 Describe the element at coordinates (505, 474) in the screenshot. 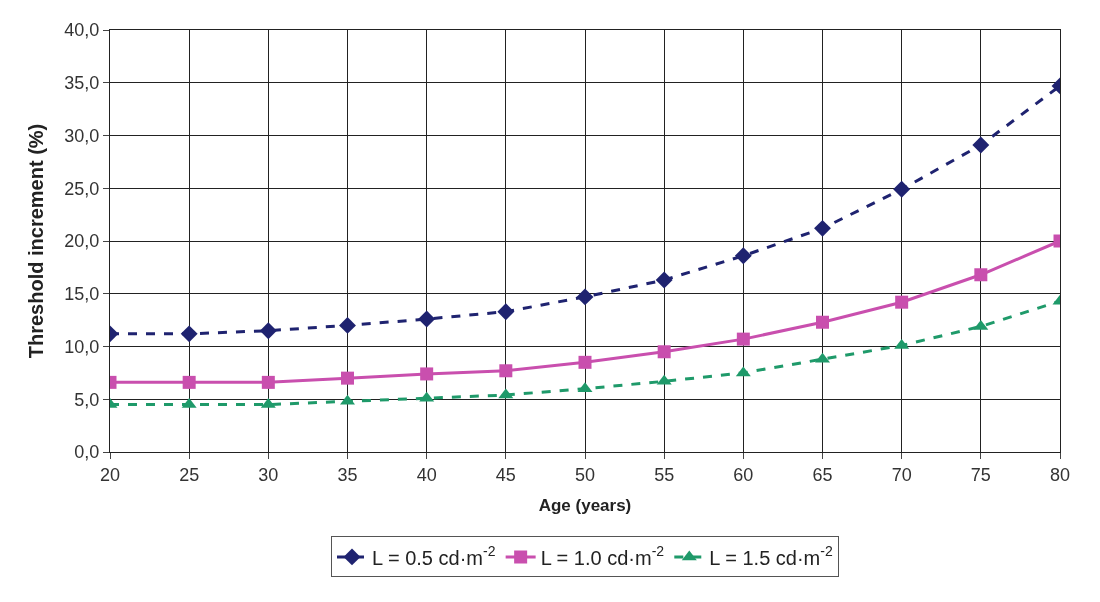

I see `x-tick-label: 45` at that location.